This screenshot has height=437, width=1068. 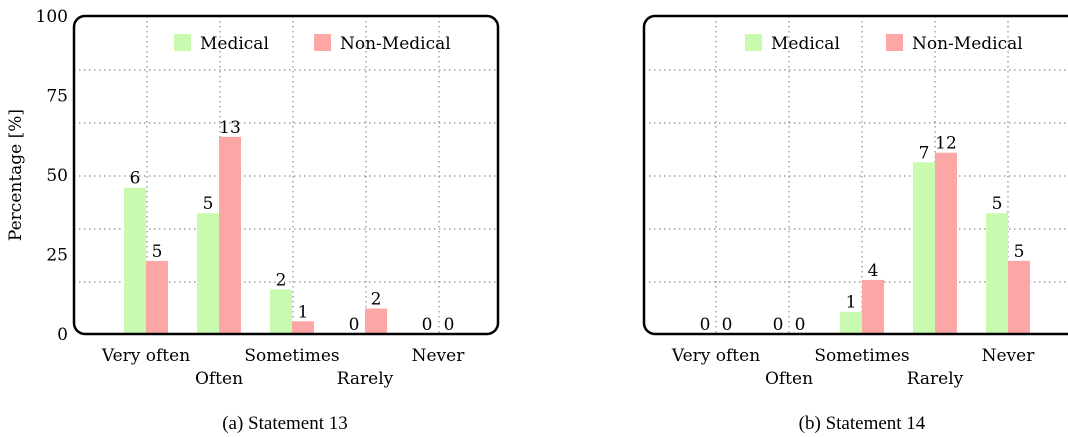 I want to click on y-axis-label: Percentage [%], so click(x=16, y=175).